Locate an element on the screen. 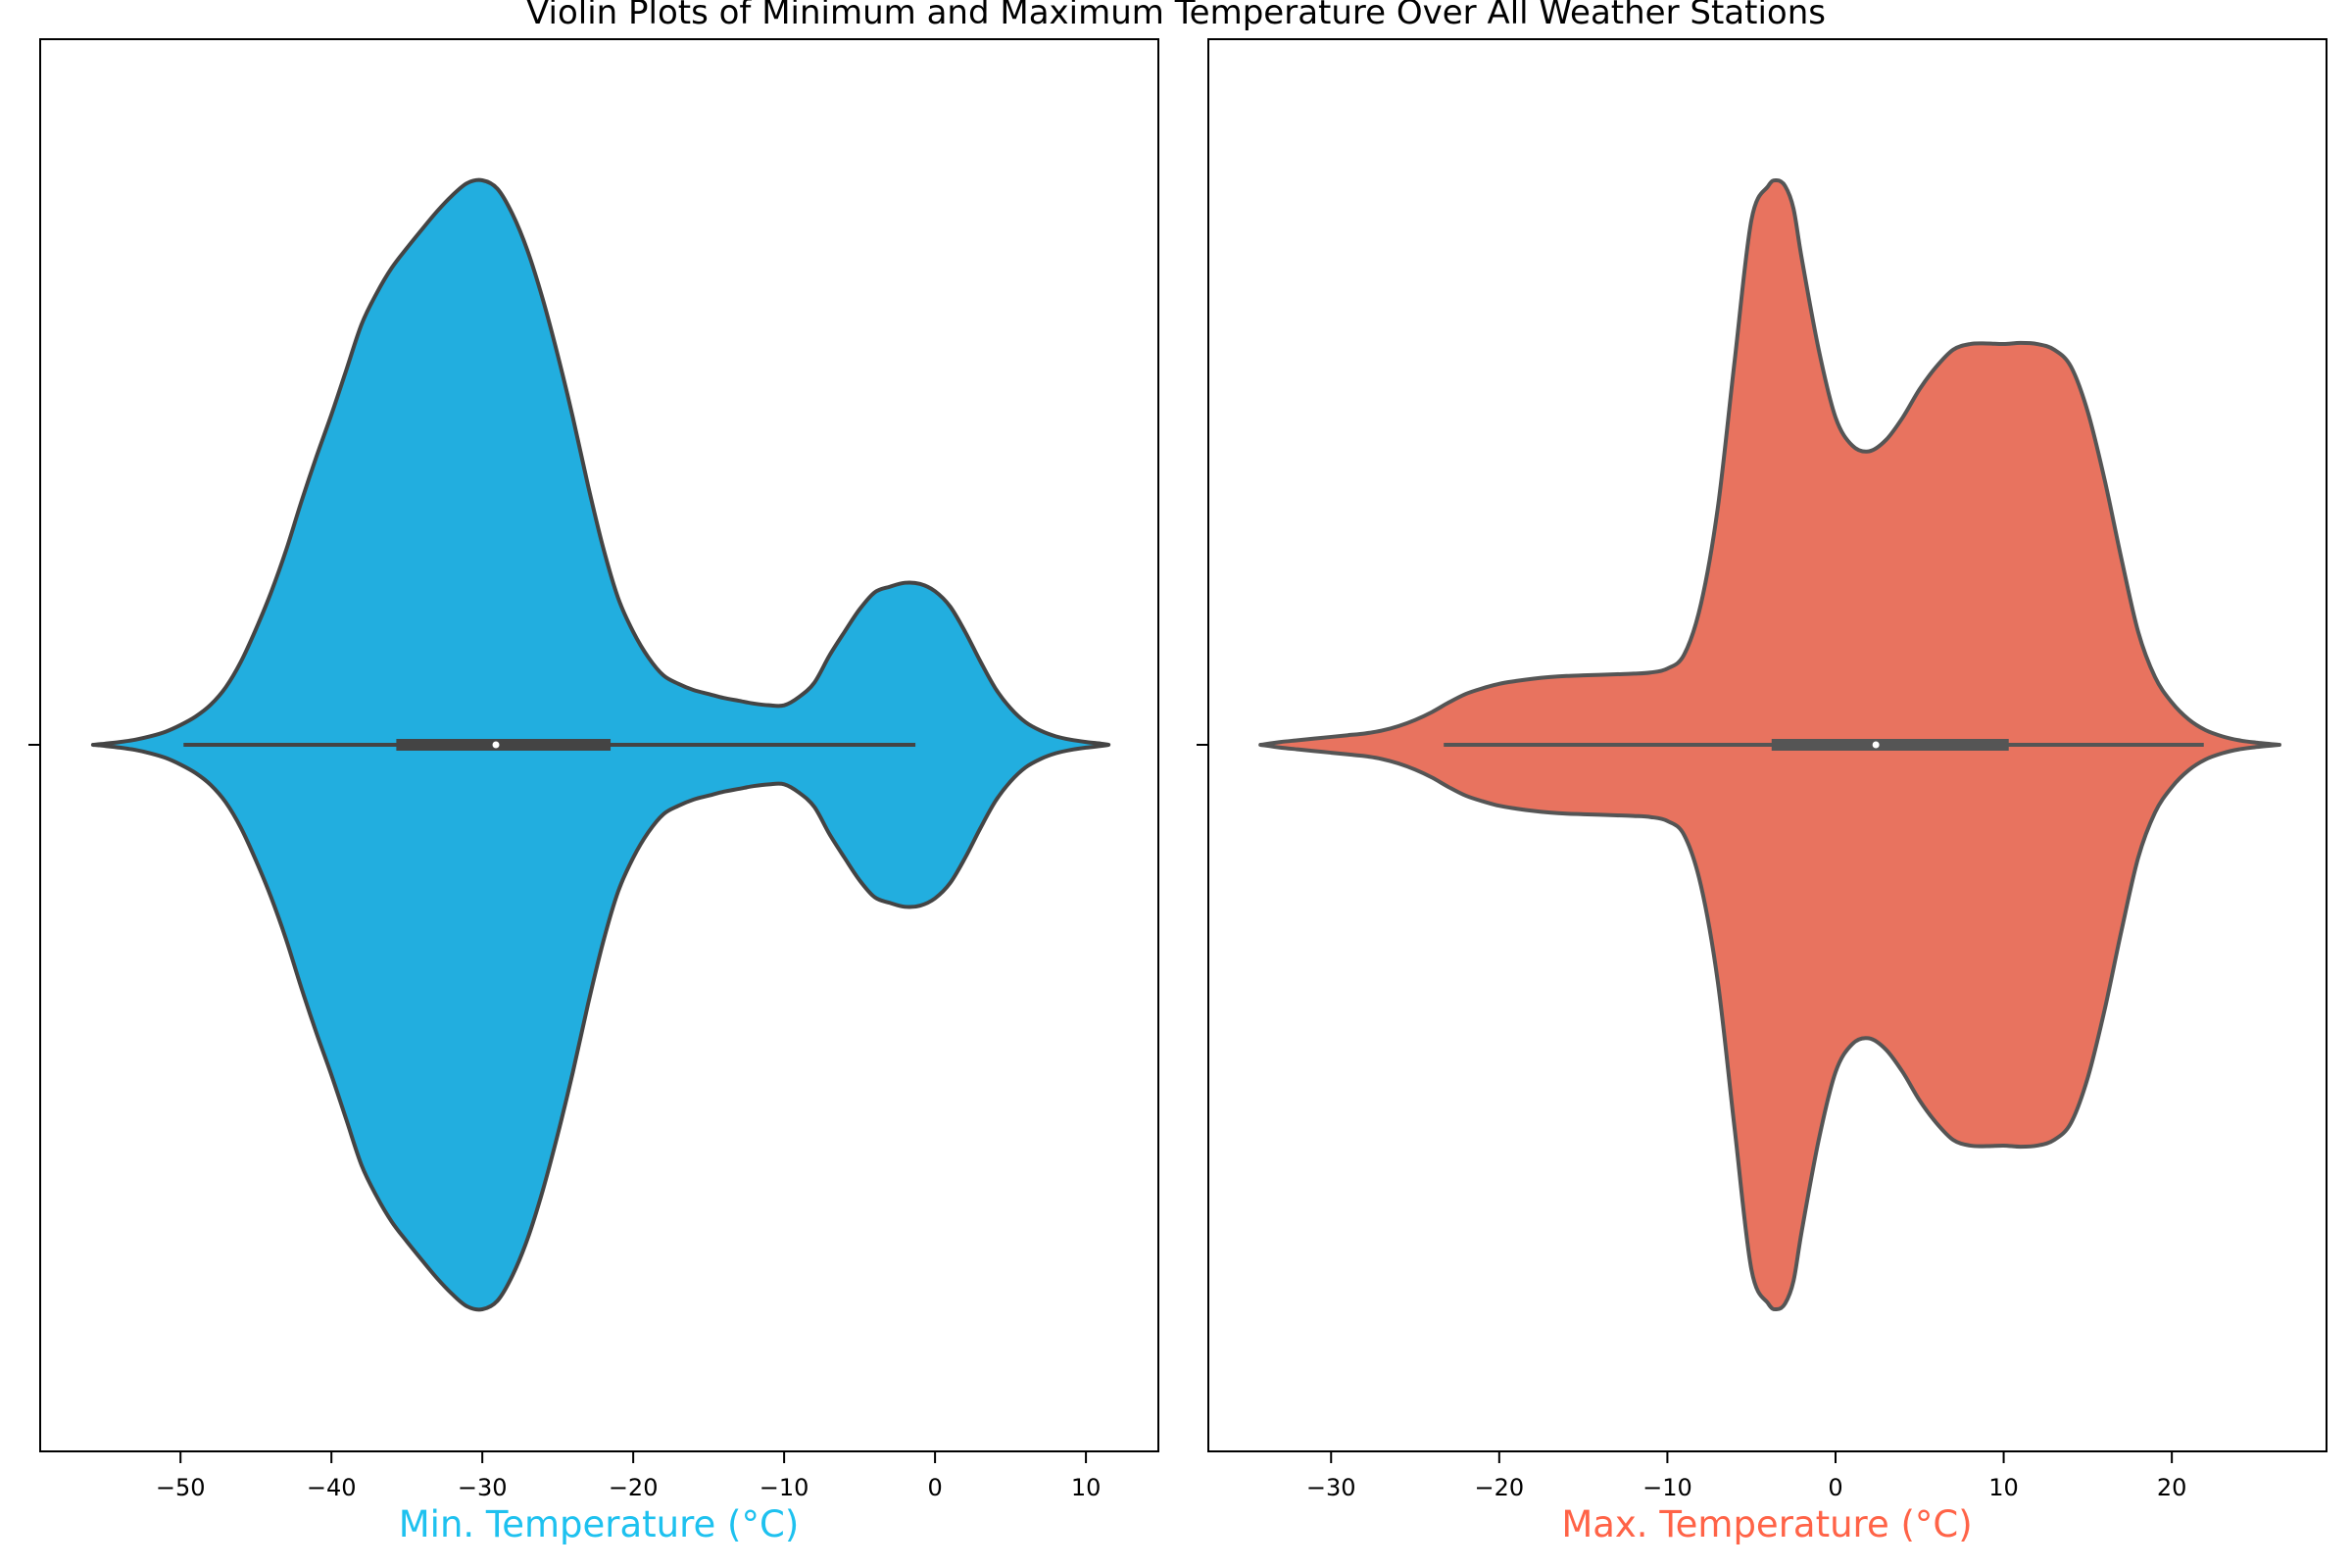  min-temperature-x-tick-label: −50 is located at coordinates (181, 1487).